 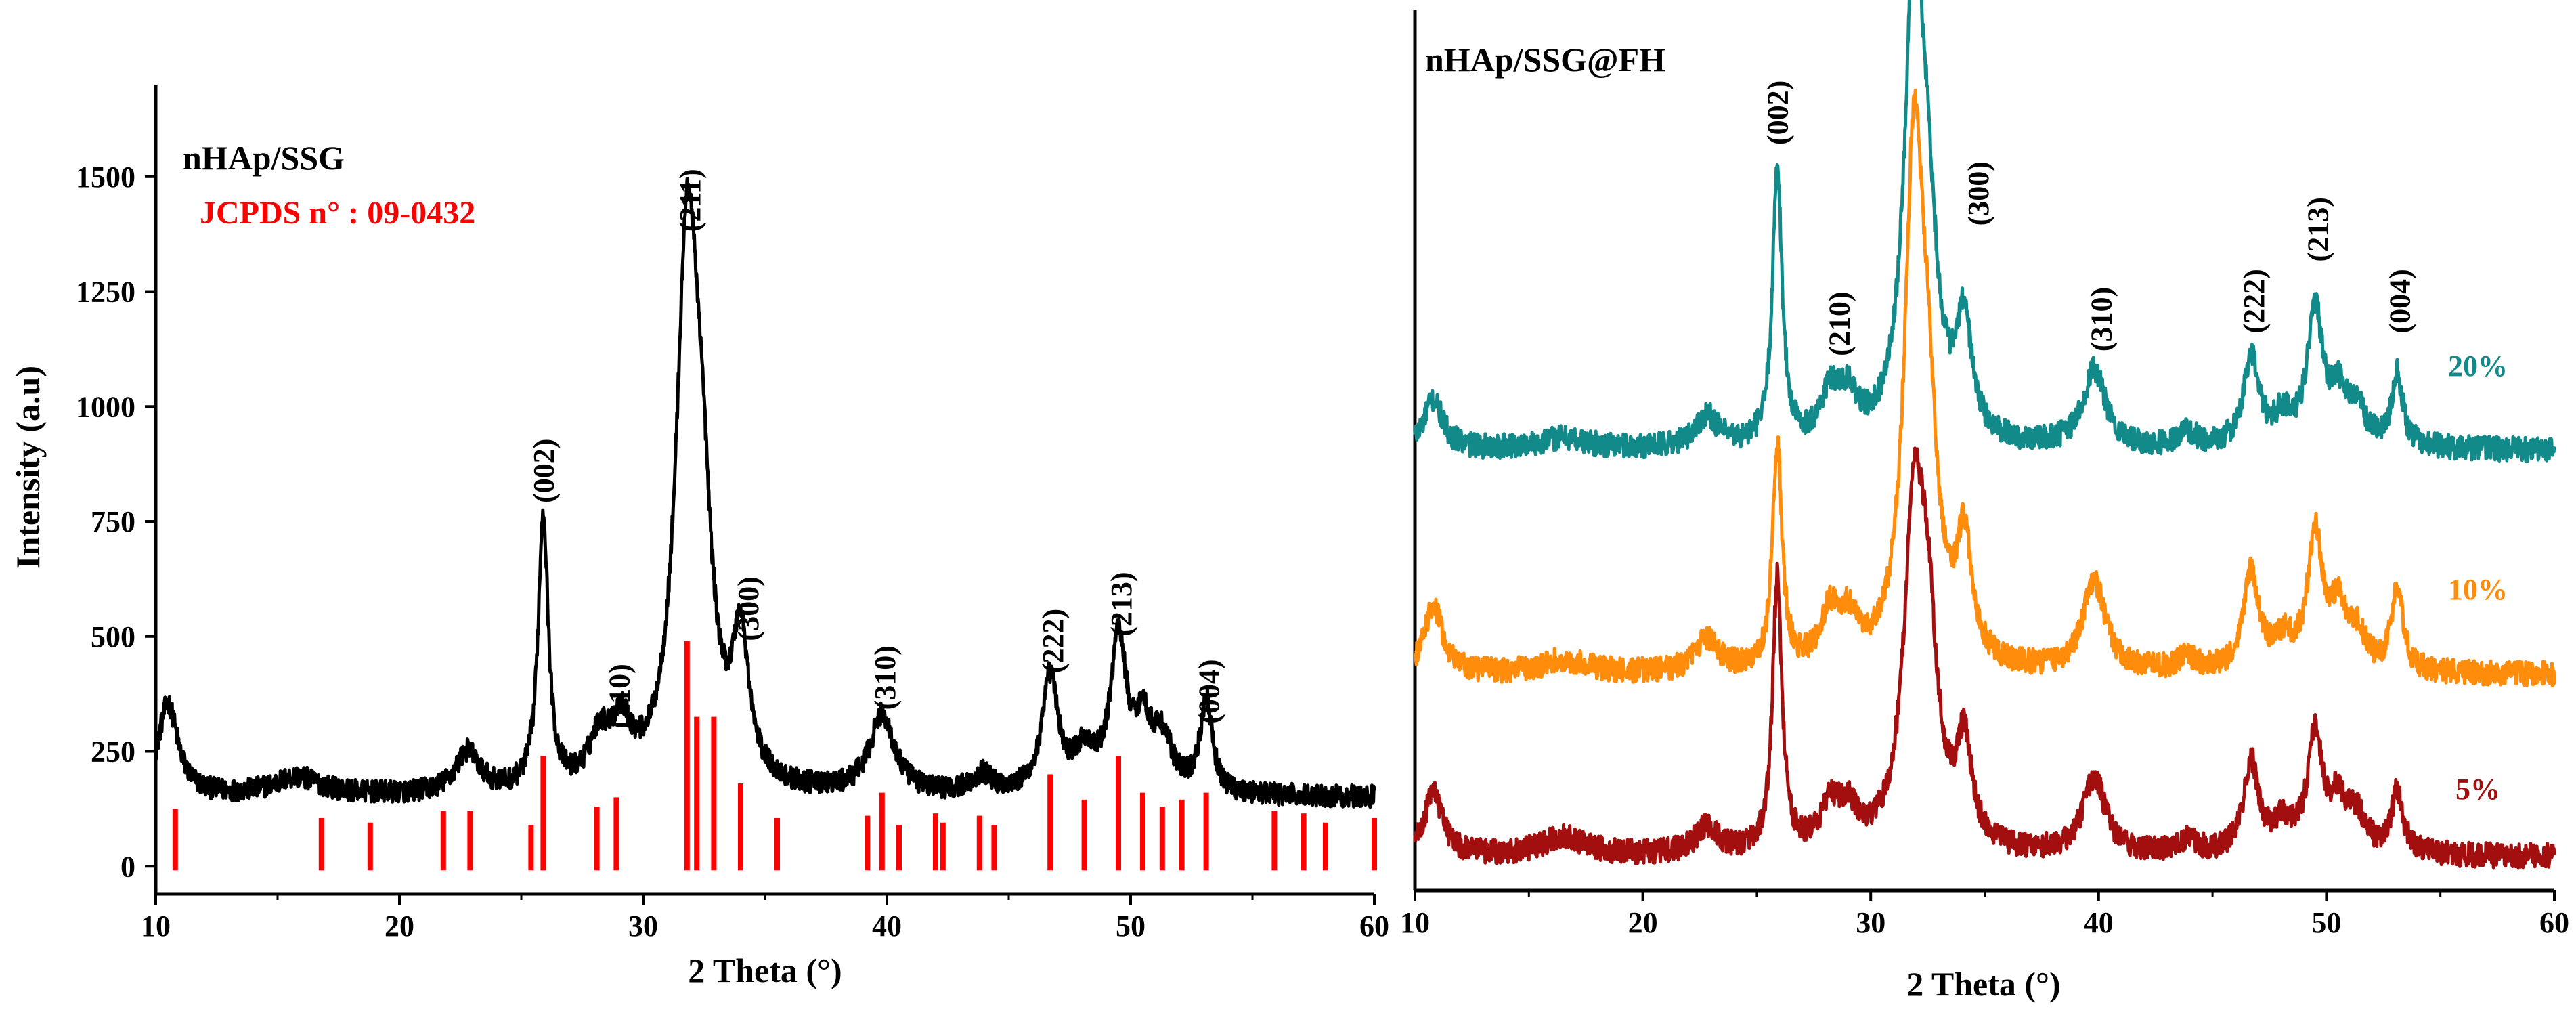 What do you see at coordinates (156, 926) in the screenshot?
I see `left-x-tick-label: 10` at bounding box center [156, 926].